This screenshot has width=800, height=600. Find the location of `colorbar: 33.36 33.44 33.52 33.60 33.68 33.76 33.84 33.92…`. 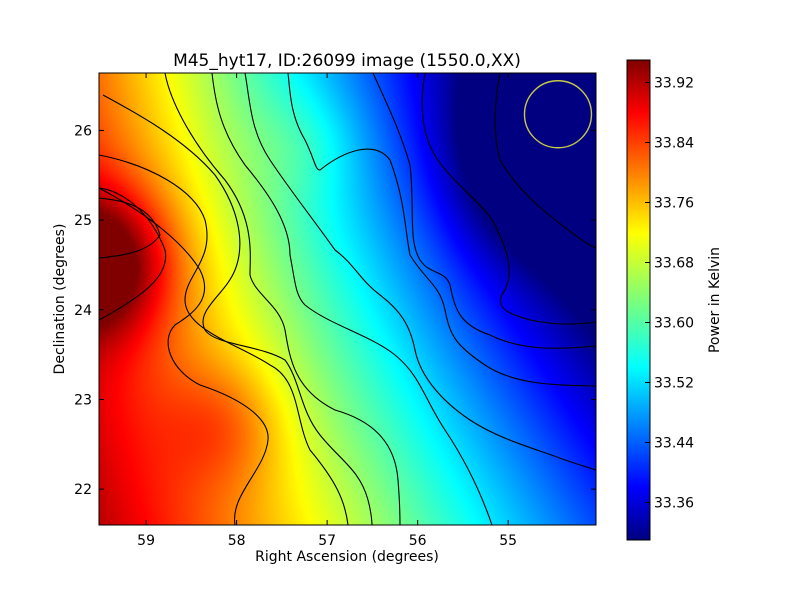

colorbar: 33.36 33.44 33.52 33.60 33.68 33.76 33.84 33.92… is located at coordinates (674, 300).